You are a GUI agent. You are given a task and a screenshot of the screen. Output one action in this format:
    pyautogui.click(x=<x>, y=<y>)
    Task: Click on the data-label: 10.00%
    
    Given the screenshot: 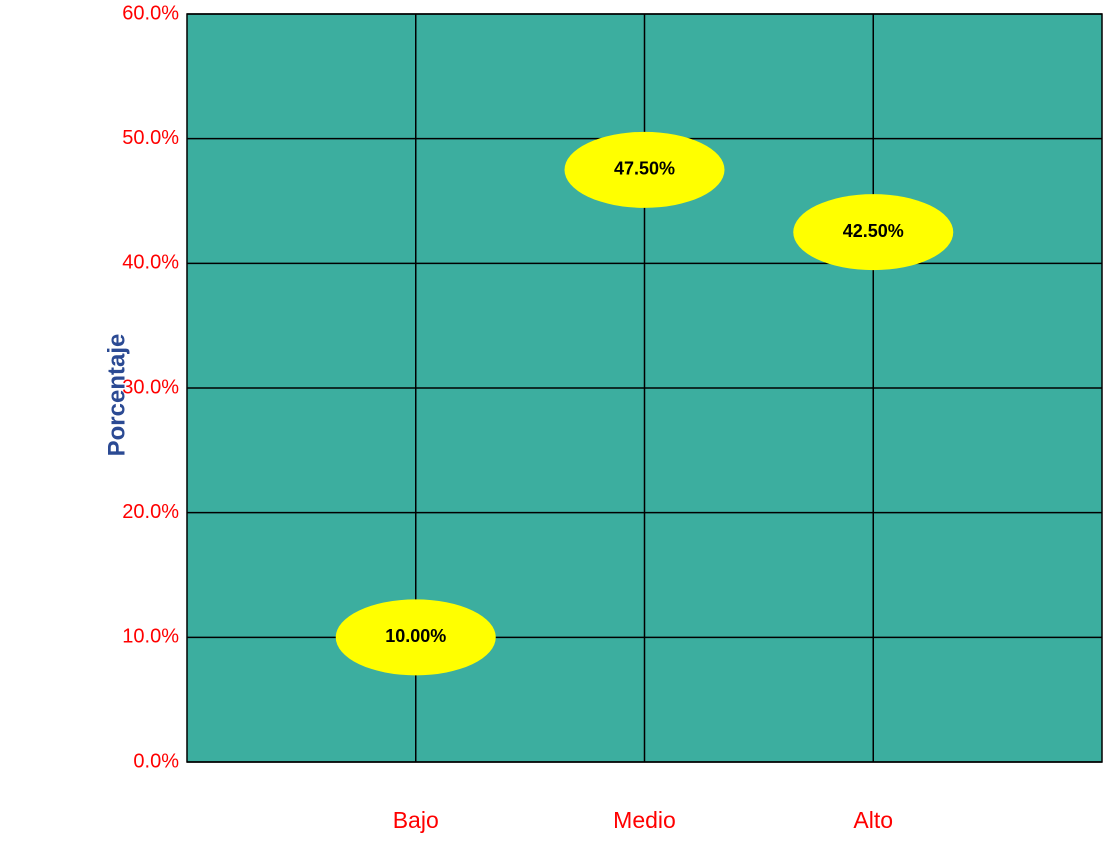 What is the action you would take?
    pyautogui.click(x=415, y=636)
    